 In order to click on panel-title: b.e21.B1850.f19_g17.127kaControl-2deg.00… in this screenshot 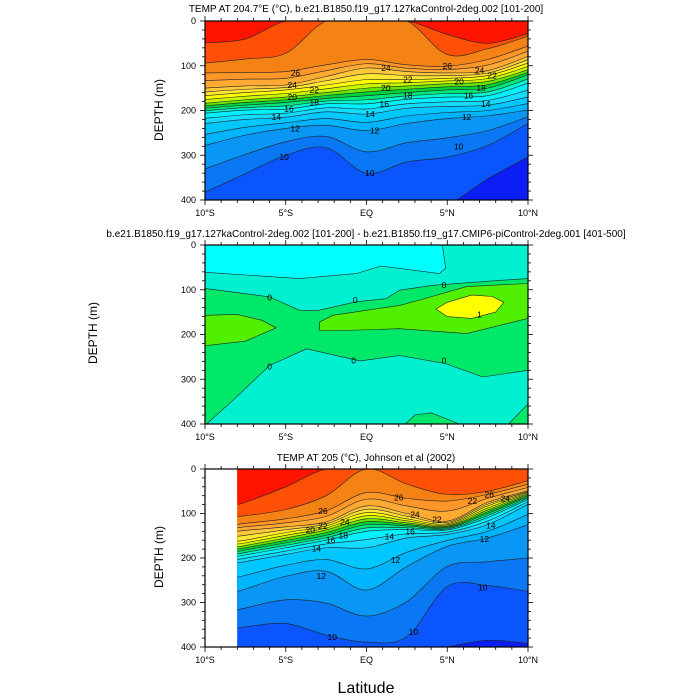, I will do `click(365, 234)`.